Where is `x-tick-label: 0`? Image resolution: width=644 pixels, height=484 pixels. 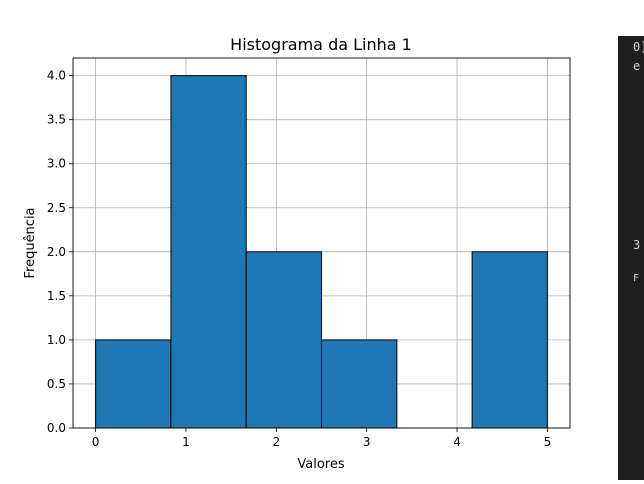 x-tick-label: 0 is located at coordinates (96, 442).